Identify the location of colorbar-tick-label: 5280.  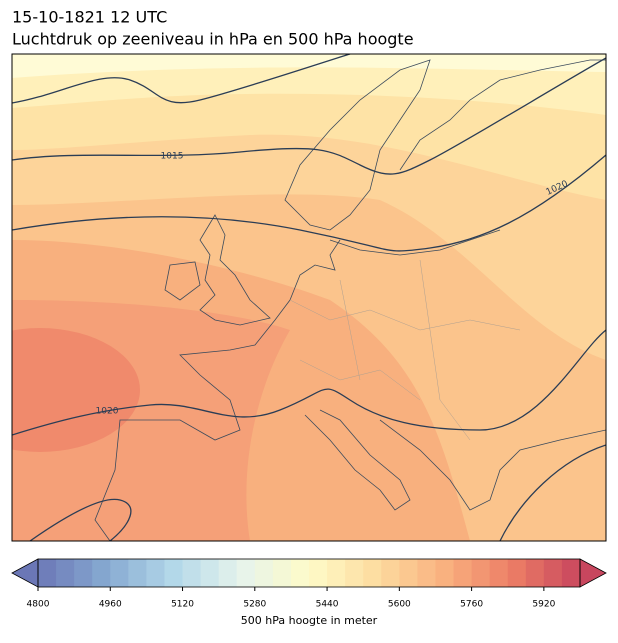
(254, 605).